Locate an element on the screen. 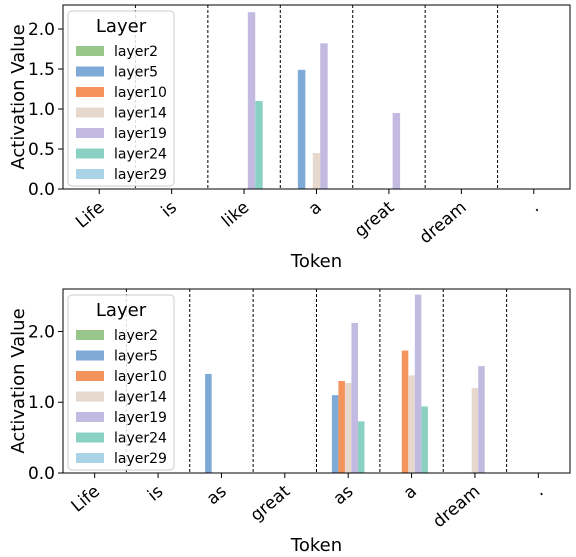  x-tick-label: like is located at coordinates (235, 215).